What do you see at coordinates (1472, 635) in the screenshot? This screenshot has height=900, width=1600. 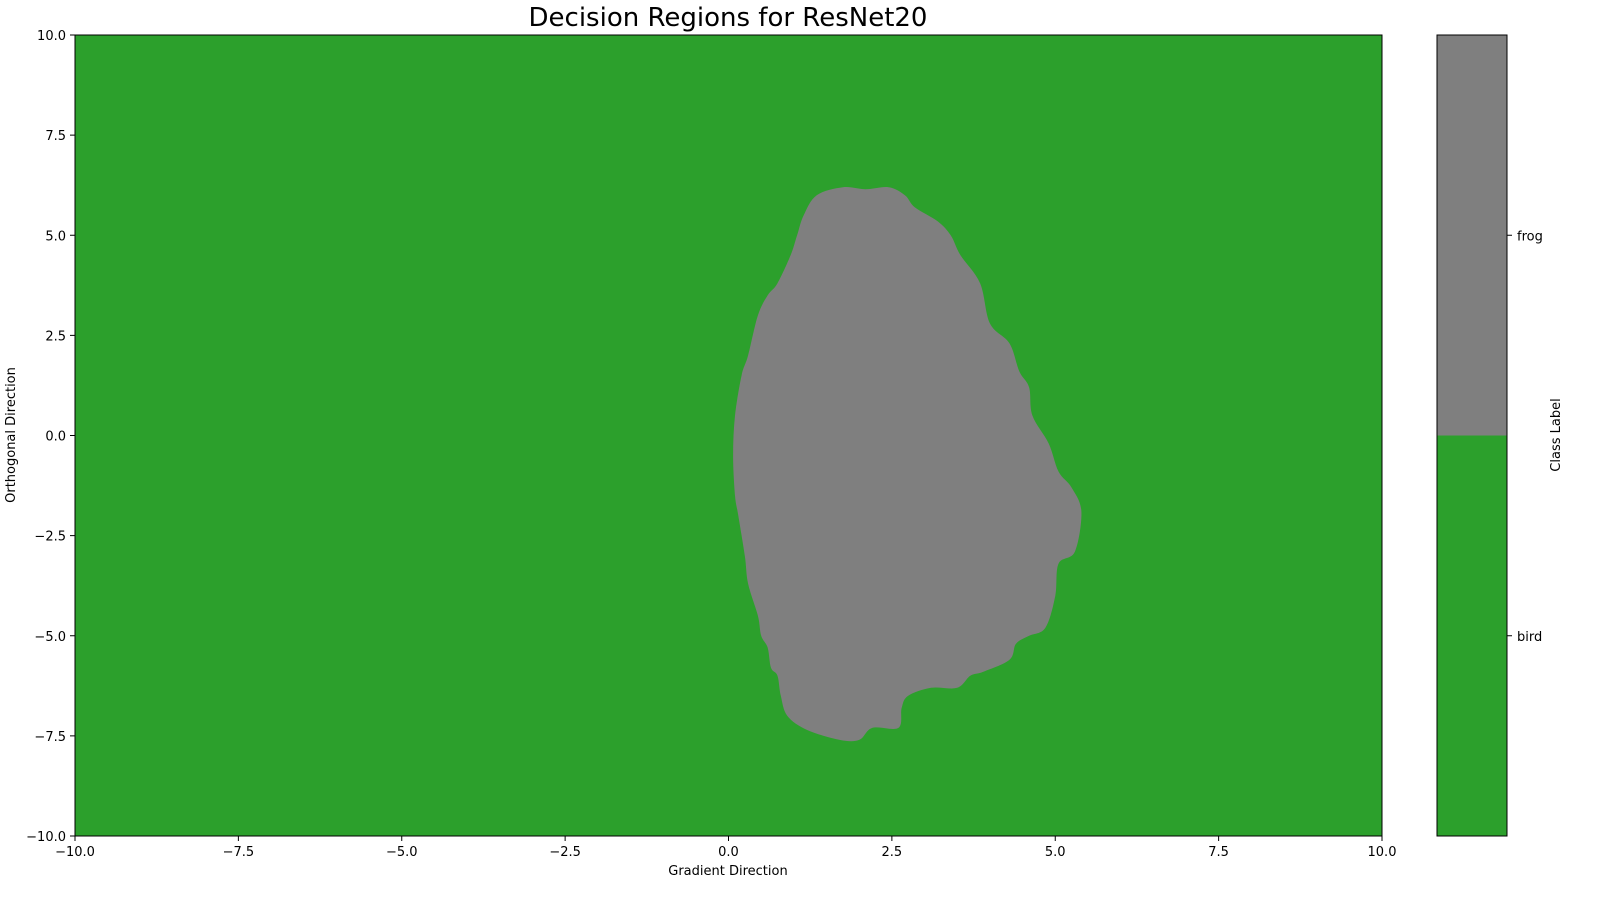 I see `colorbar-swatch-bird` at bounding box center [1472, 635].